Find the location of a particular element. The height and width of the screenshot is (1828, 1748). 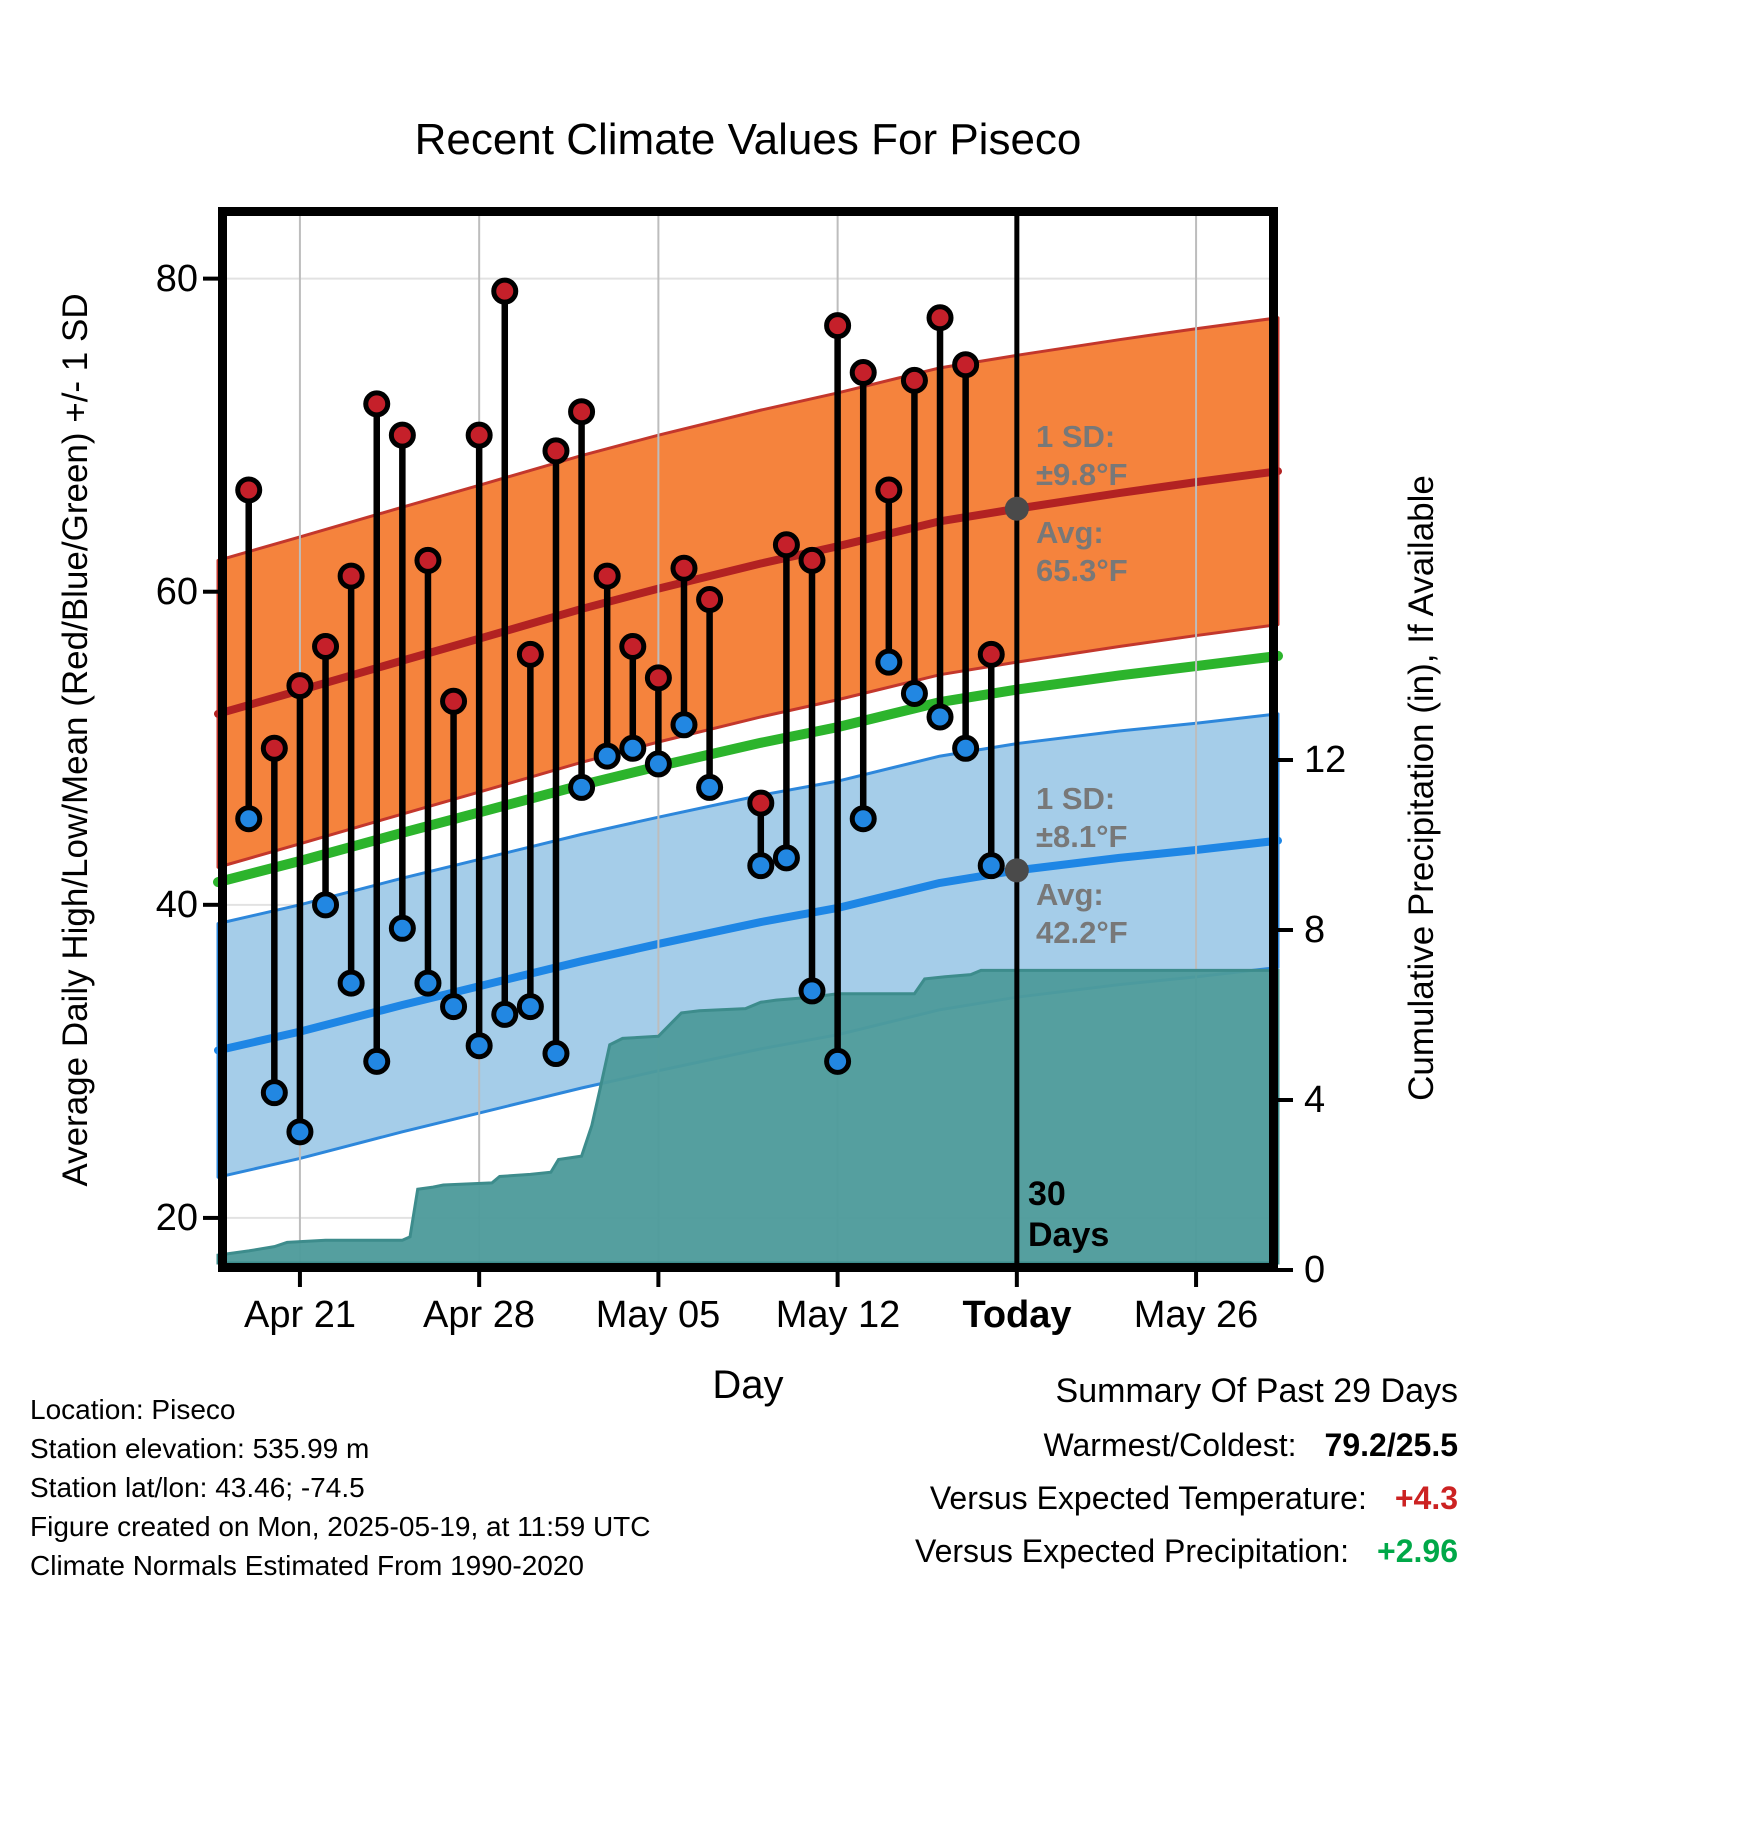

summary-row-vs-precipitation: Versus Expected Precipitation: +2.96 is located at coordinates (1186, 1551).